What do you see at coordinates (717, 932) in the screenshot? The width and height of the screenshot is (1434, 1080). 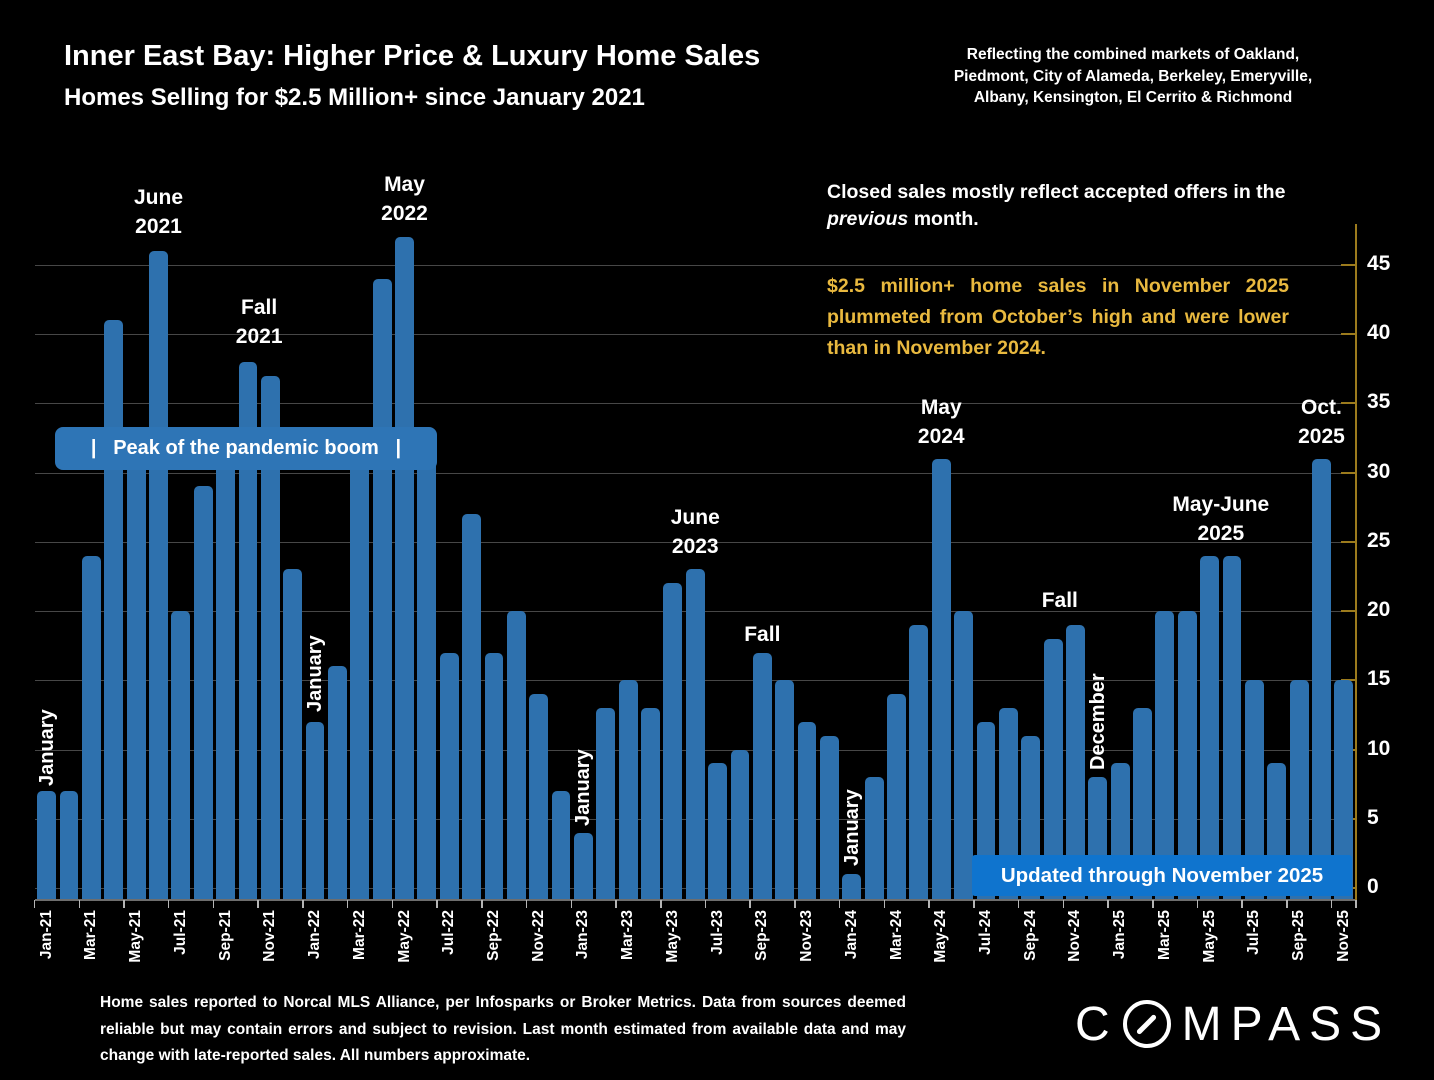 I see `x-axis-label-Jul-23: Jul-23` at bounding box center [717, 932].